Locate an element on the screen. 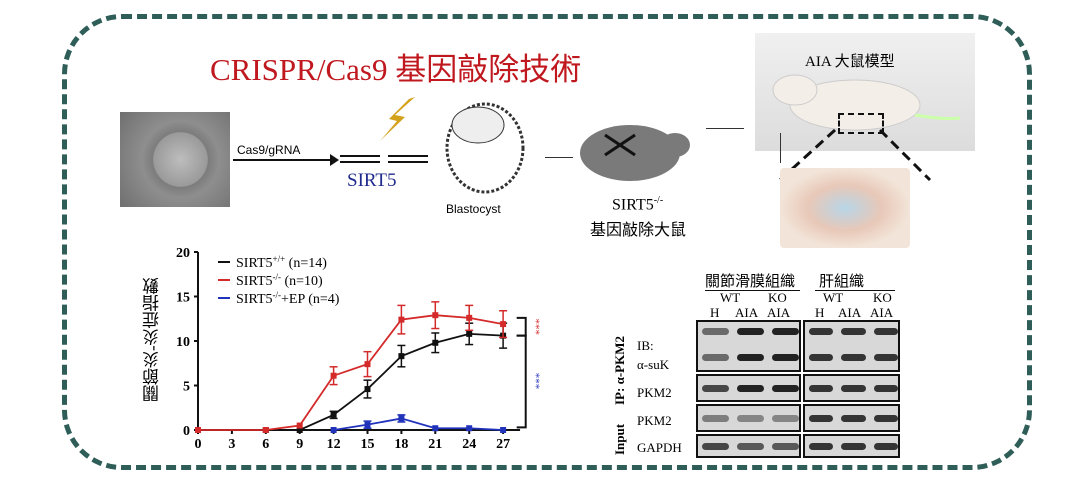 This screenshot has width=1077, height=491. joint-illustration is located at coordinates (845, 208).